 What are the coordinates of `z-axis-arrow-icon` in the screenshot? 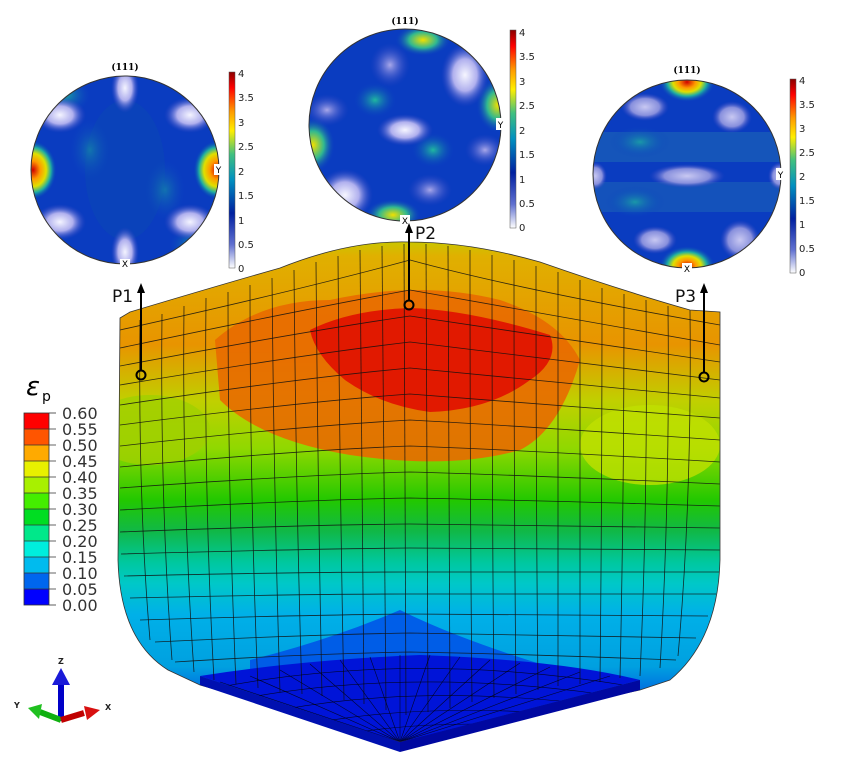 It's located at (61, 694).